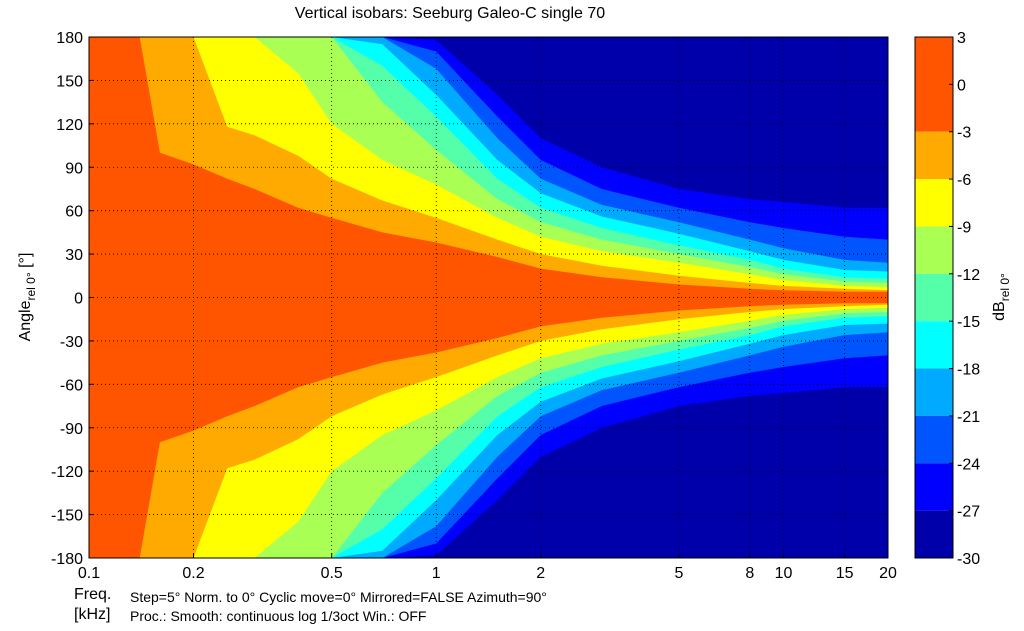  What do you see at coordinates (678, 573) in the screenshot?
I see `x-tick-label: 5` at bounding box center [678, 573].